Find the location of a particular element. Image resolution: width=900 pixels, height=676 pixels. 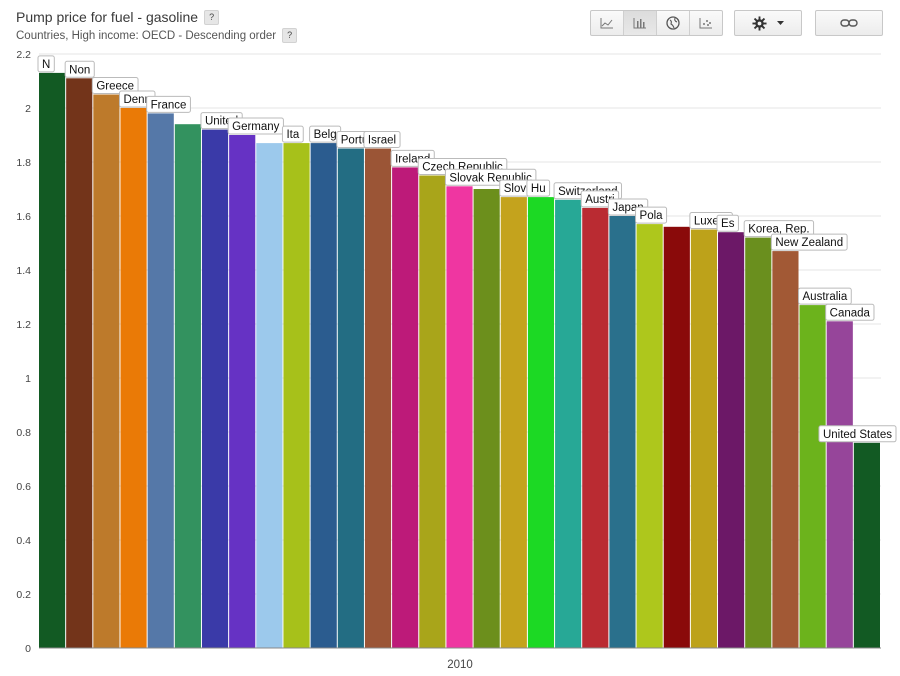

y-tick-label: 1 is located at coordinates (28, 379).